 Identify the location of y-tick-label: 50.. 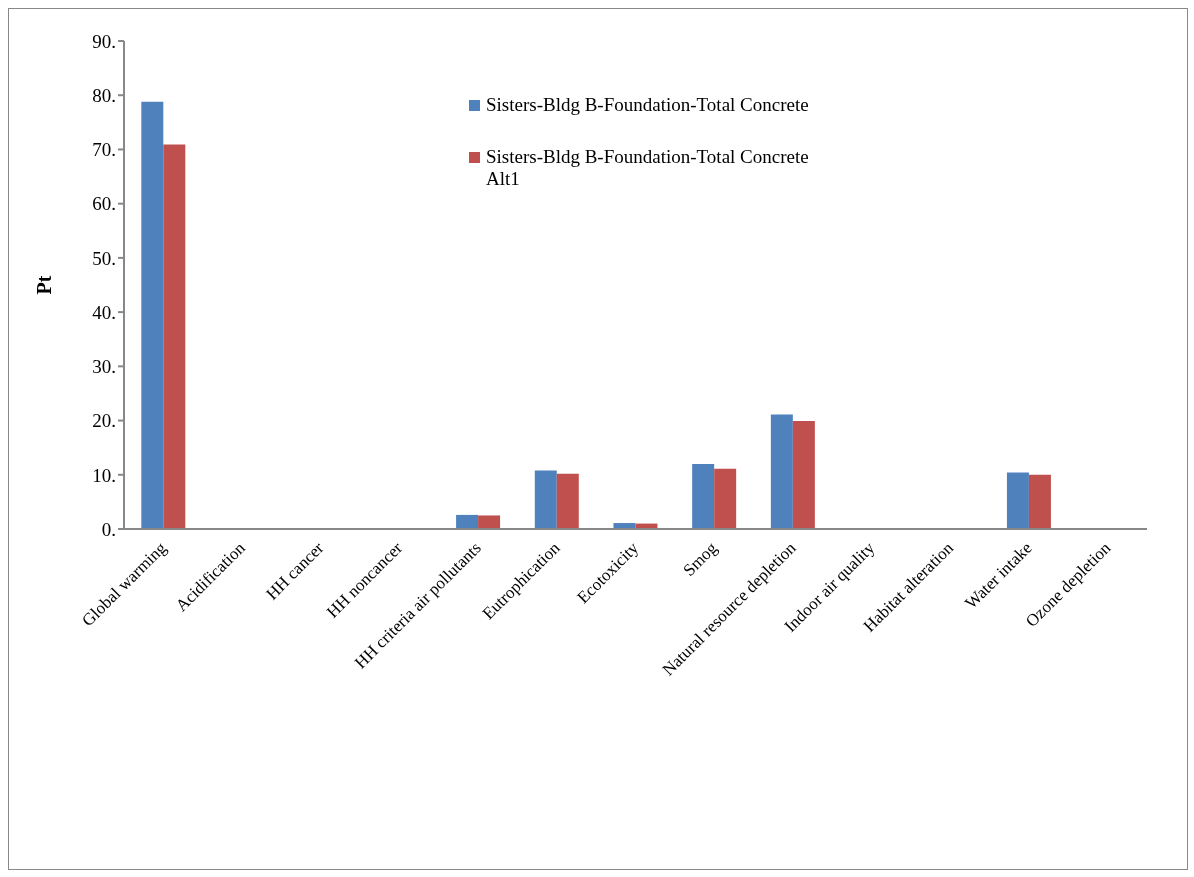
(104, 258).